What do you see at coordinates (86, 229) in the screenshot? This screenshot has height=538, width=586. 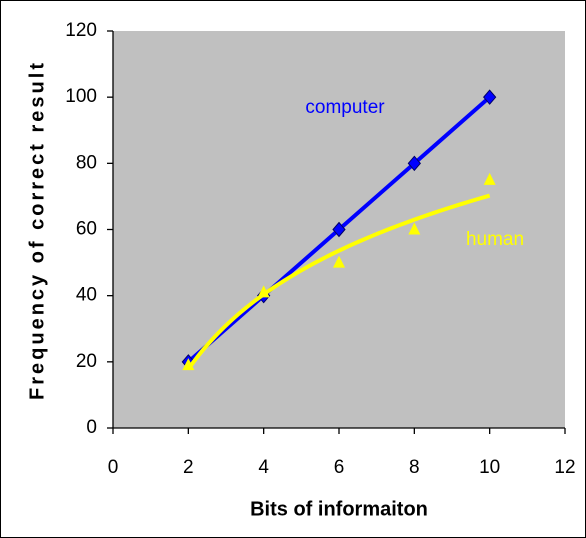 I see `y-tick-label: 60` at bounding box center [86, 229].